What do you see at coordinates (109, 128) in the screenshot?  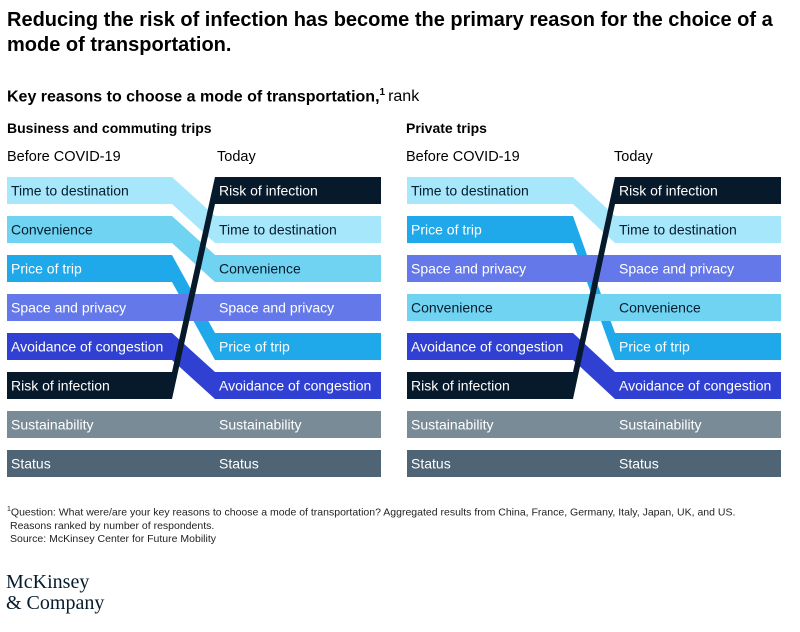 I see `panel-title-business: Business and commuting trips` at bounding box center [109, 128].